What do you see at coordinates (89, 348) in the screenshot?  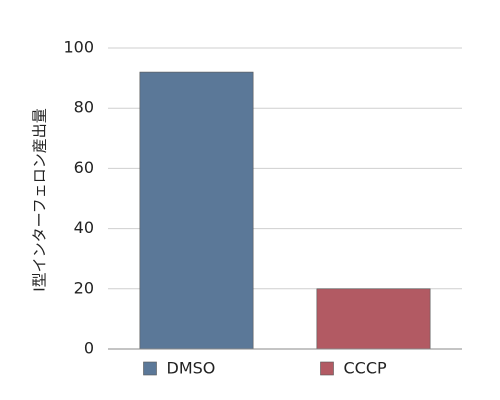 I see `y-tick-label: 0` at bounding box center [89, 348].